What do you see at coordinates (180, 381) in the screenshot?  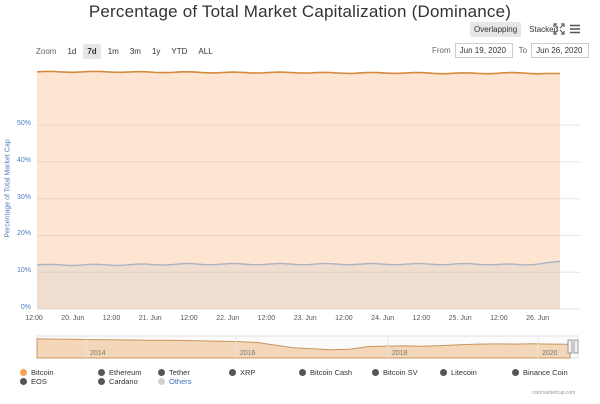 I see `legend-label: Others` at bounding box center [180, 381].